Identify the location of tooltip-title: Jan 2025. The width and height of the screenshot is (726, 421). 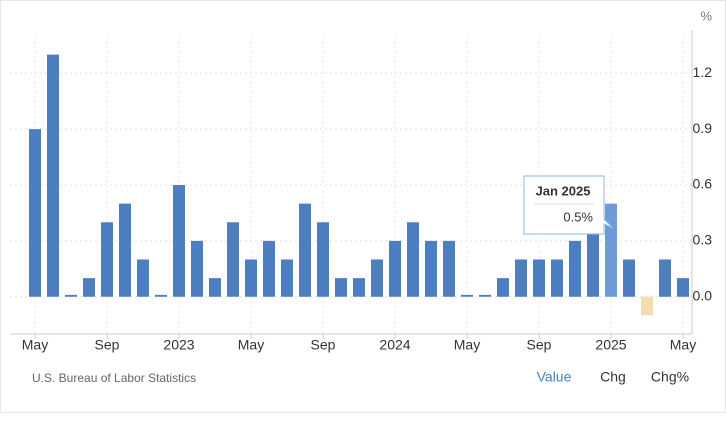
(563, 190).